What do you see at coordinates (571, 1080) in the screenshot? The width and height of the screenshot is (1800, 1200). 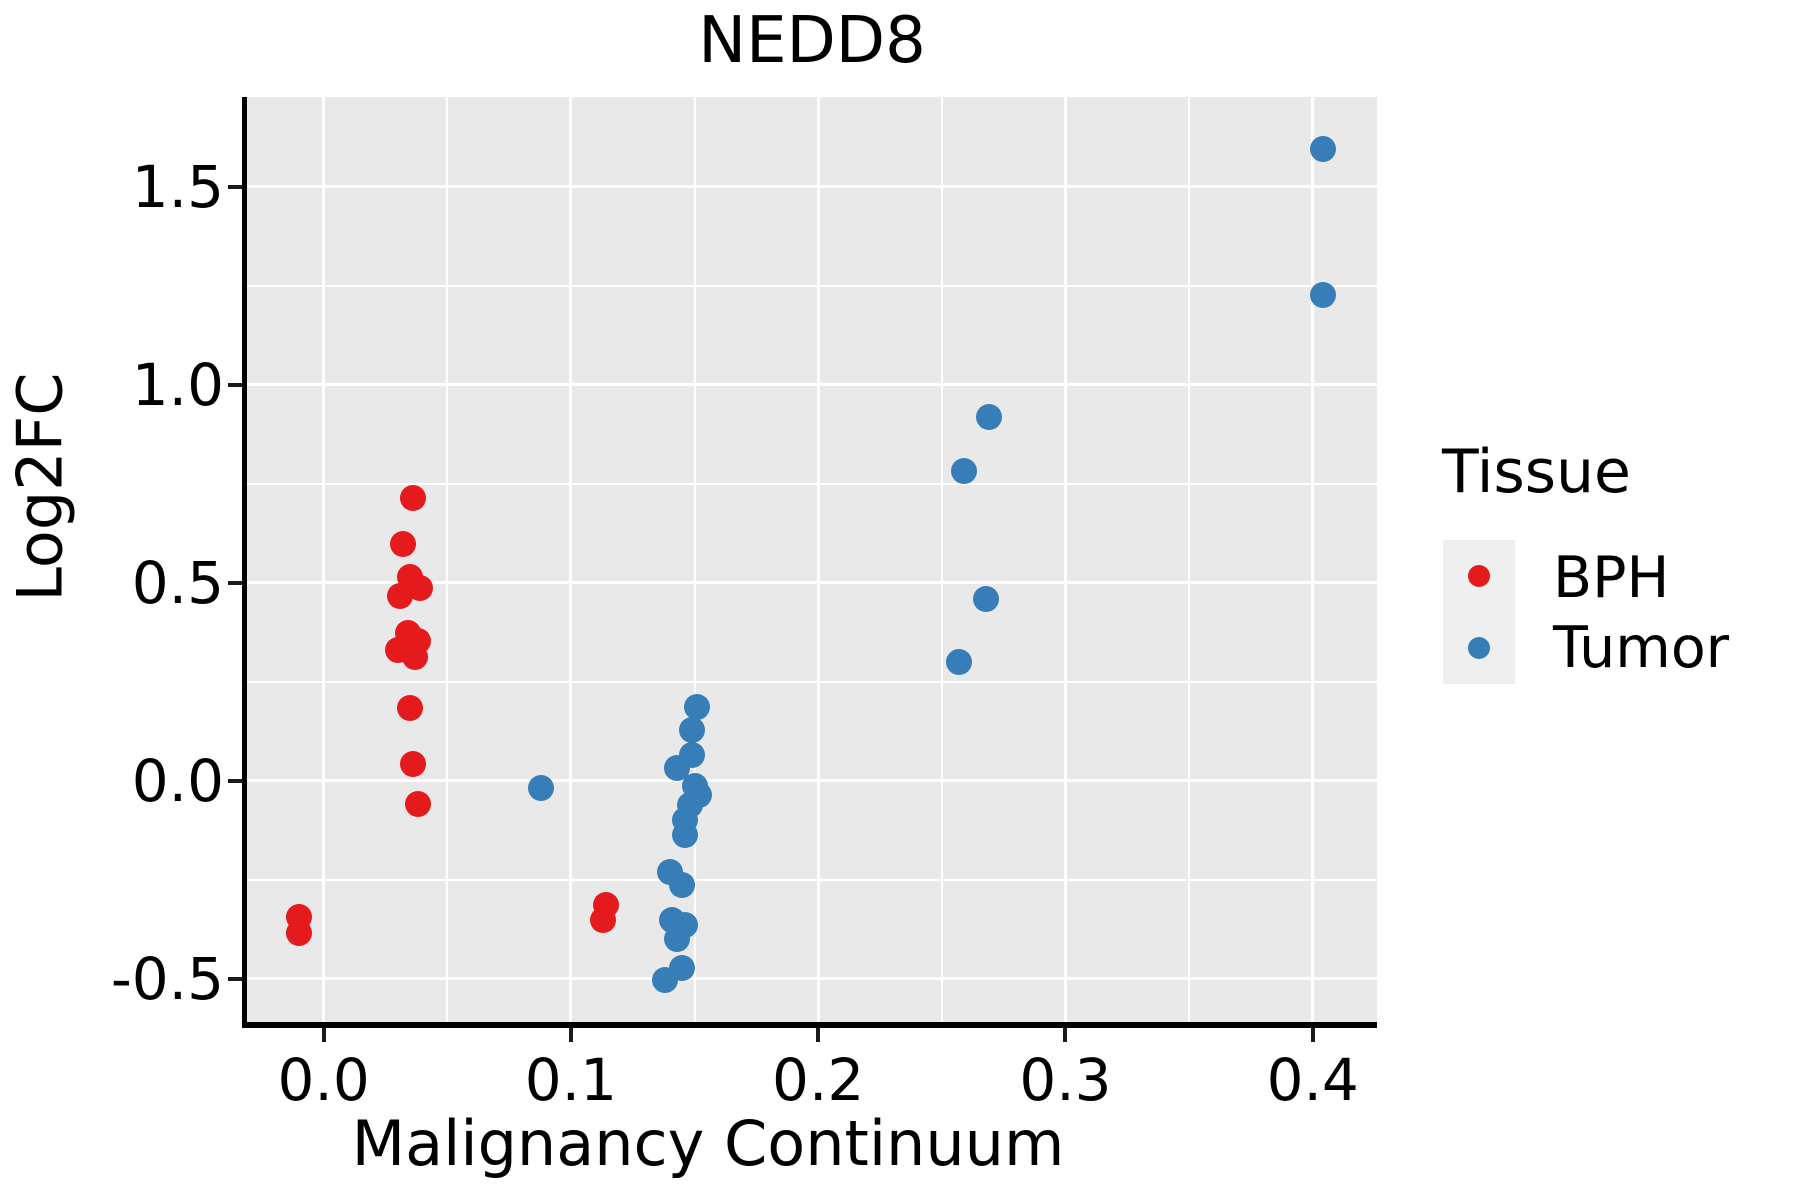 I see `x-tick-label: 0.1` at bounding box center [571, 1080].